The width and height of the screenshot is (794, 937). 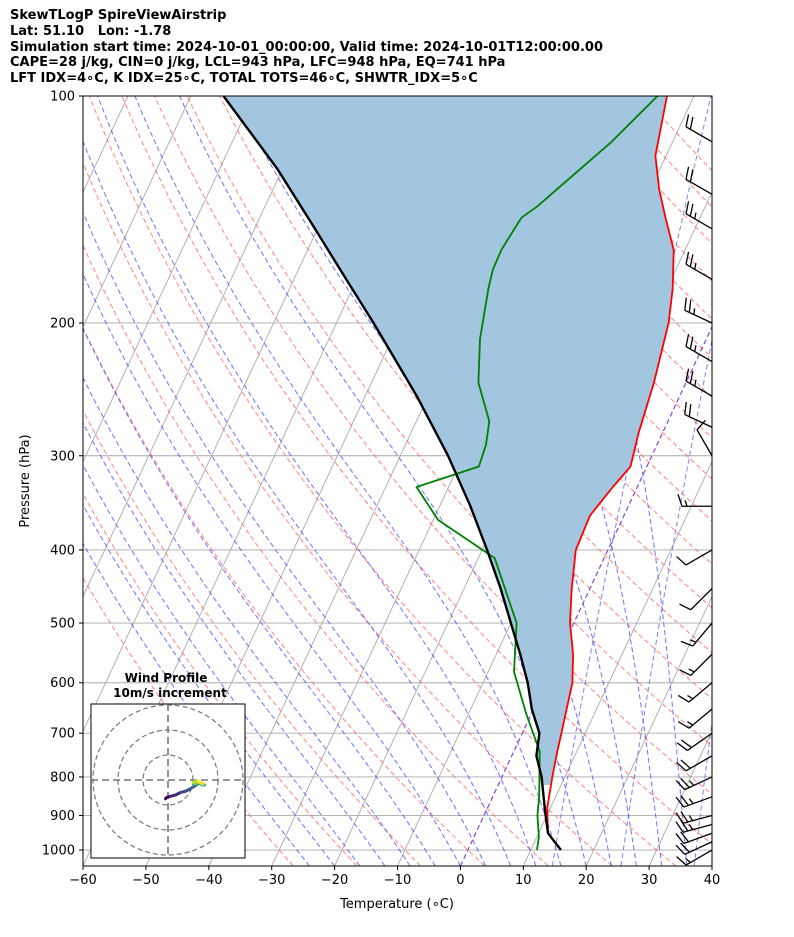 What do you see at coordinates (334, 880) in the screenshot?
I see `x-tick-label: −20` at bounding box center [334, 880].